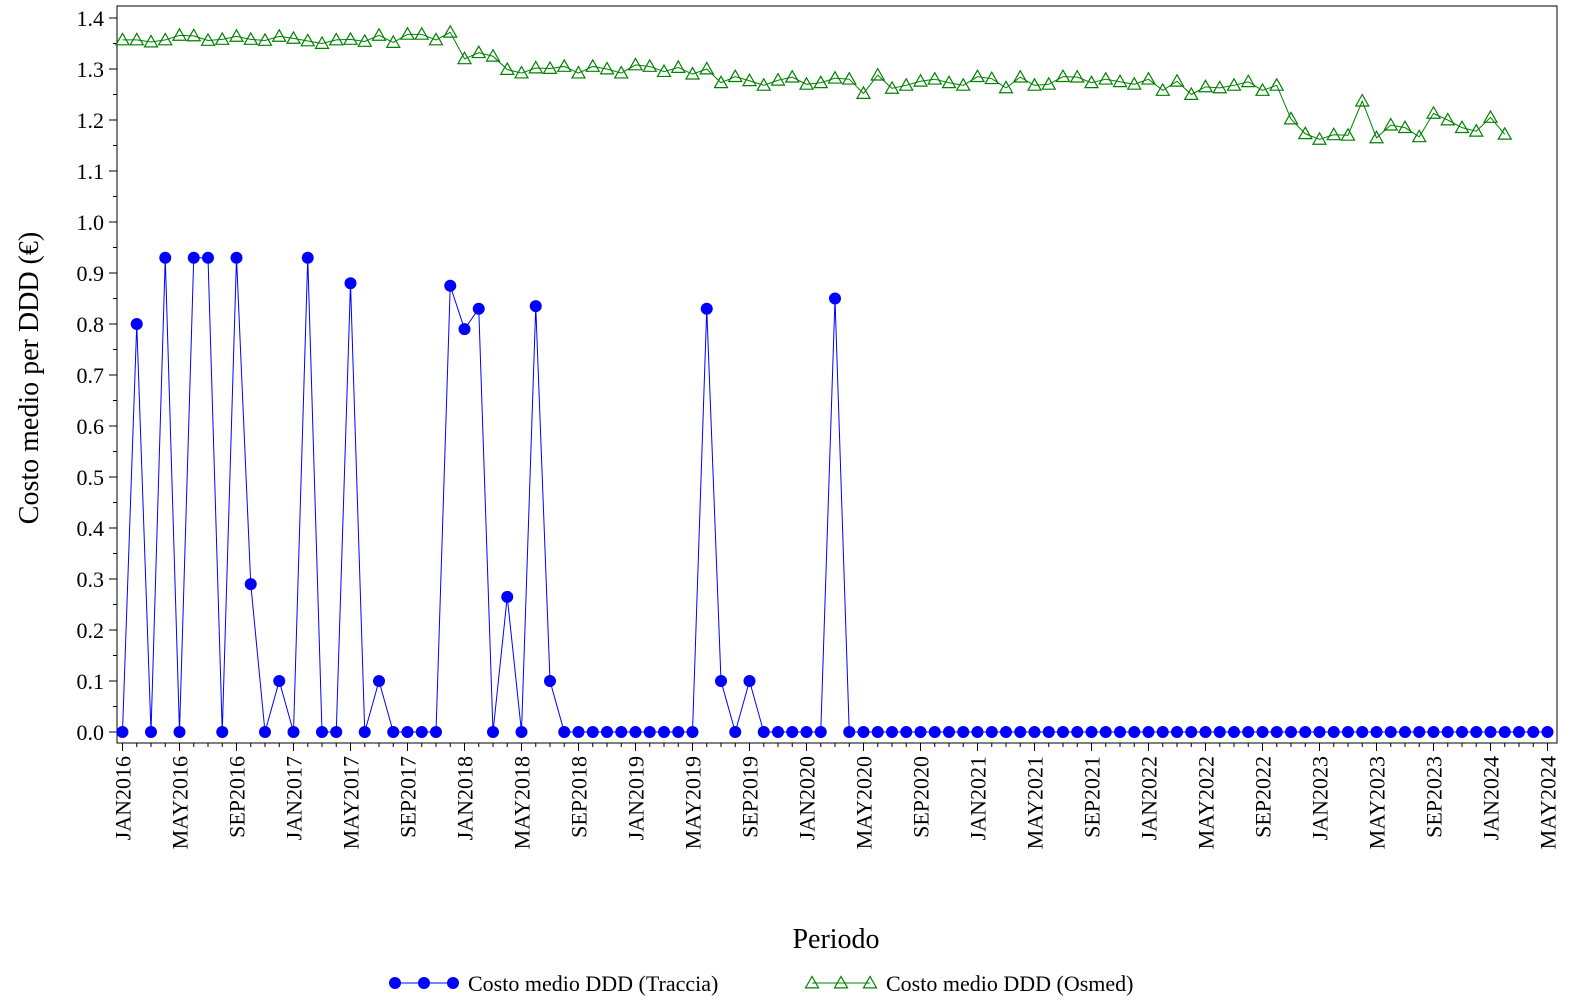  What do you see at coordinates (91, 426) in the screenshot?
I see `y-tick-label: 0.6` at bounding box center [91, 426].